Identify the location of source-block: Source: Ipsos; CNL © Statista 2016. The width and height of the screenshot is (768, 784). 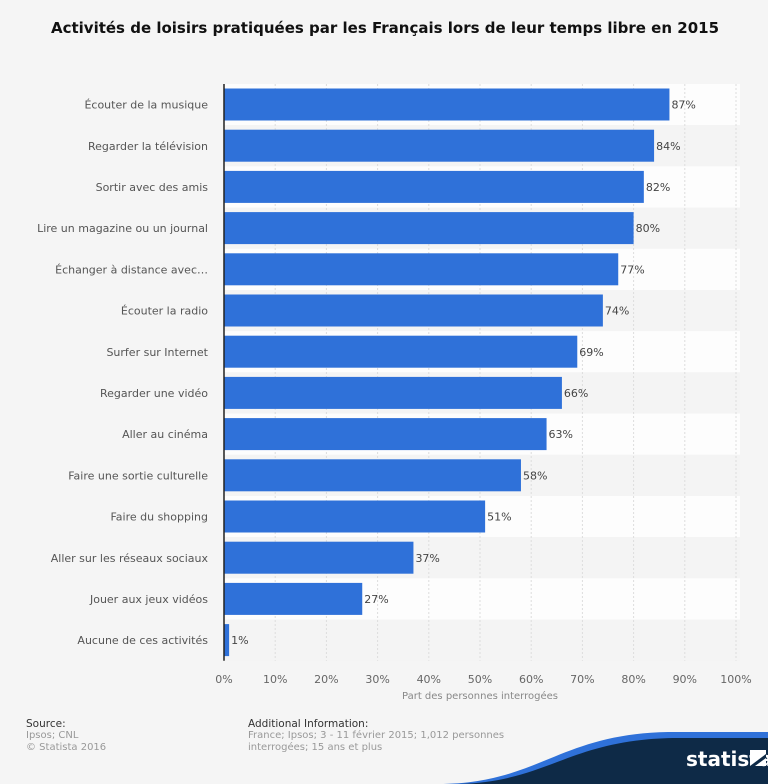
(66, 736).